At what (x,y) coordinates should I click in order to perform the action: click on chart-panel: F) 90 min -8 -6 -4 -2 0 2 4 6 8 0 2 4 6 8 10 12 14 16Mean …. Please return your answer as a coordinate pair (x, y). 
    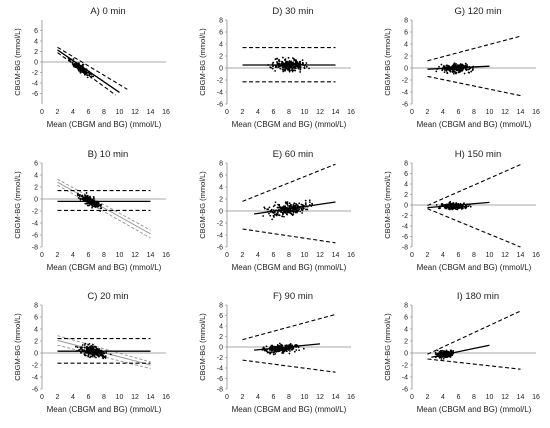
    Looking at the image, I should click on (276, 352).